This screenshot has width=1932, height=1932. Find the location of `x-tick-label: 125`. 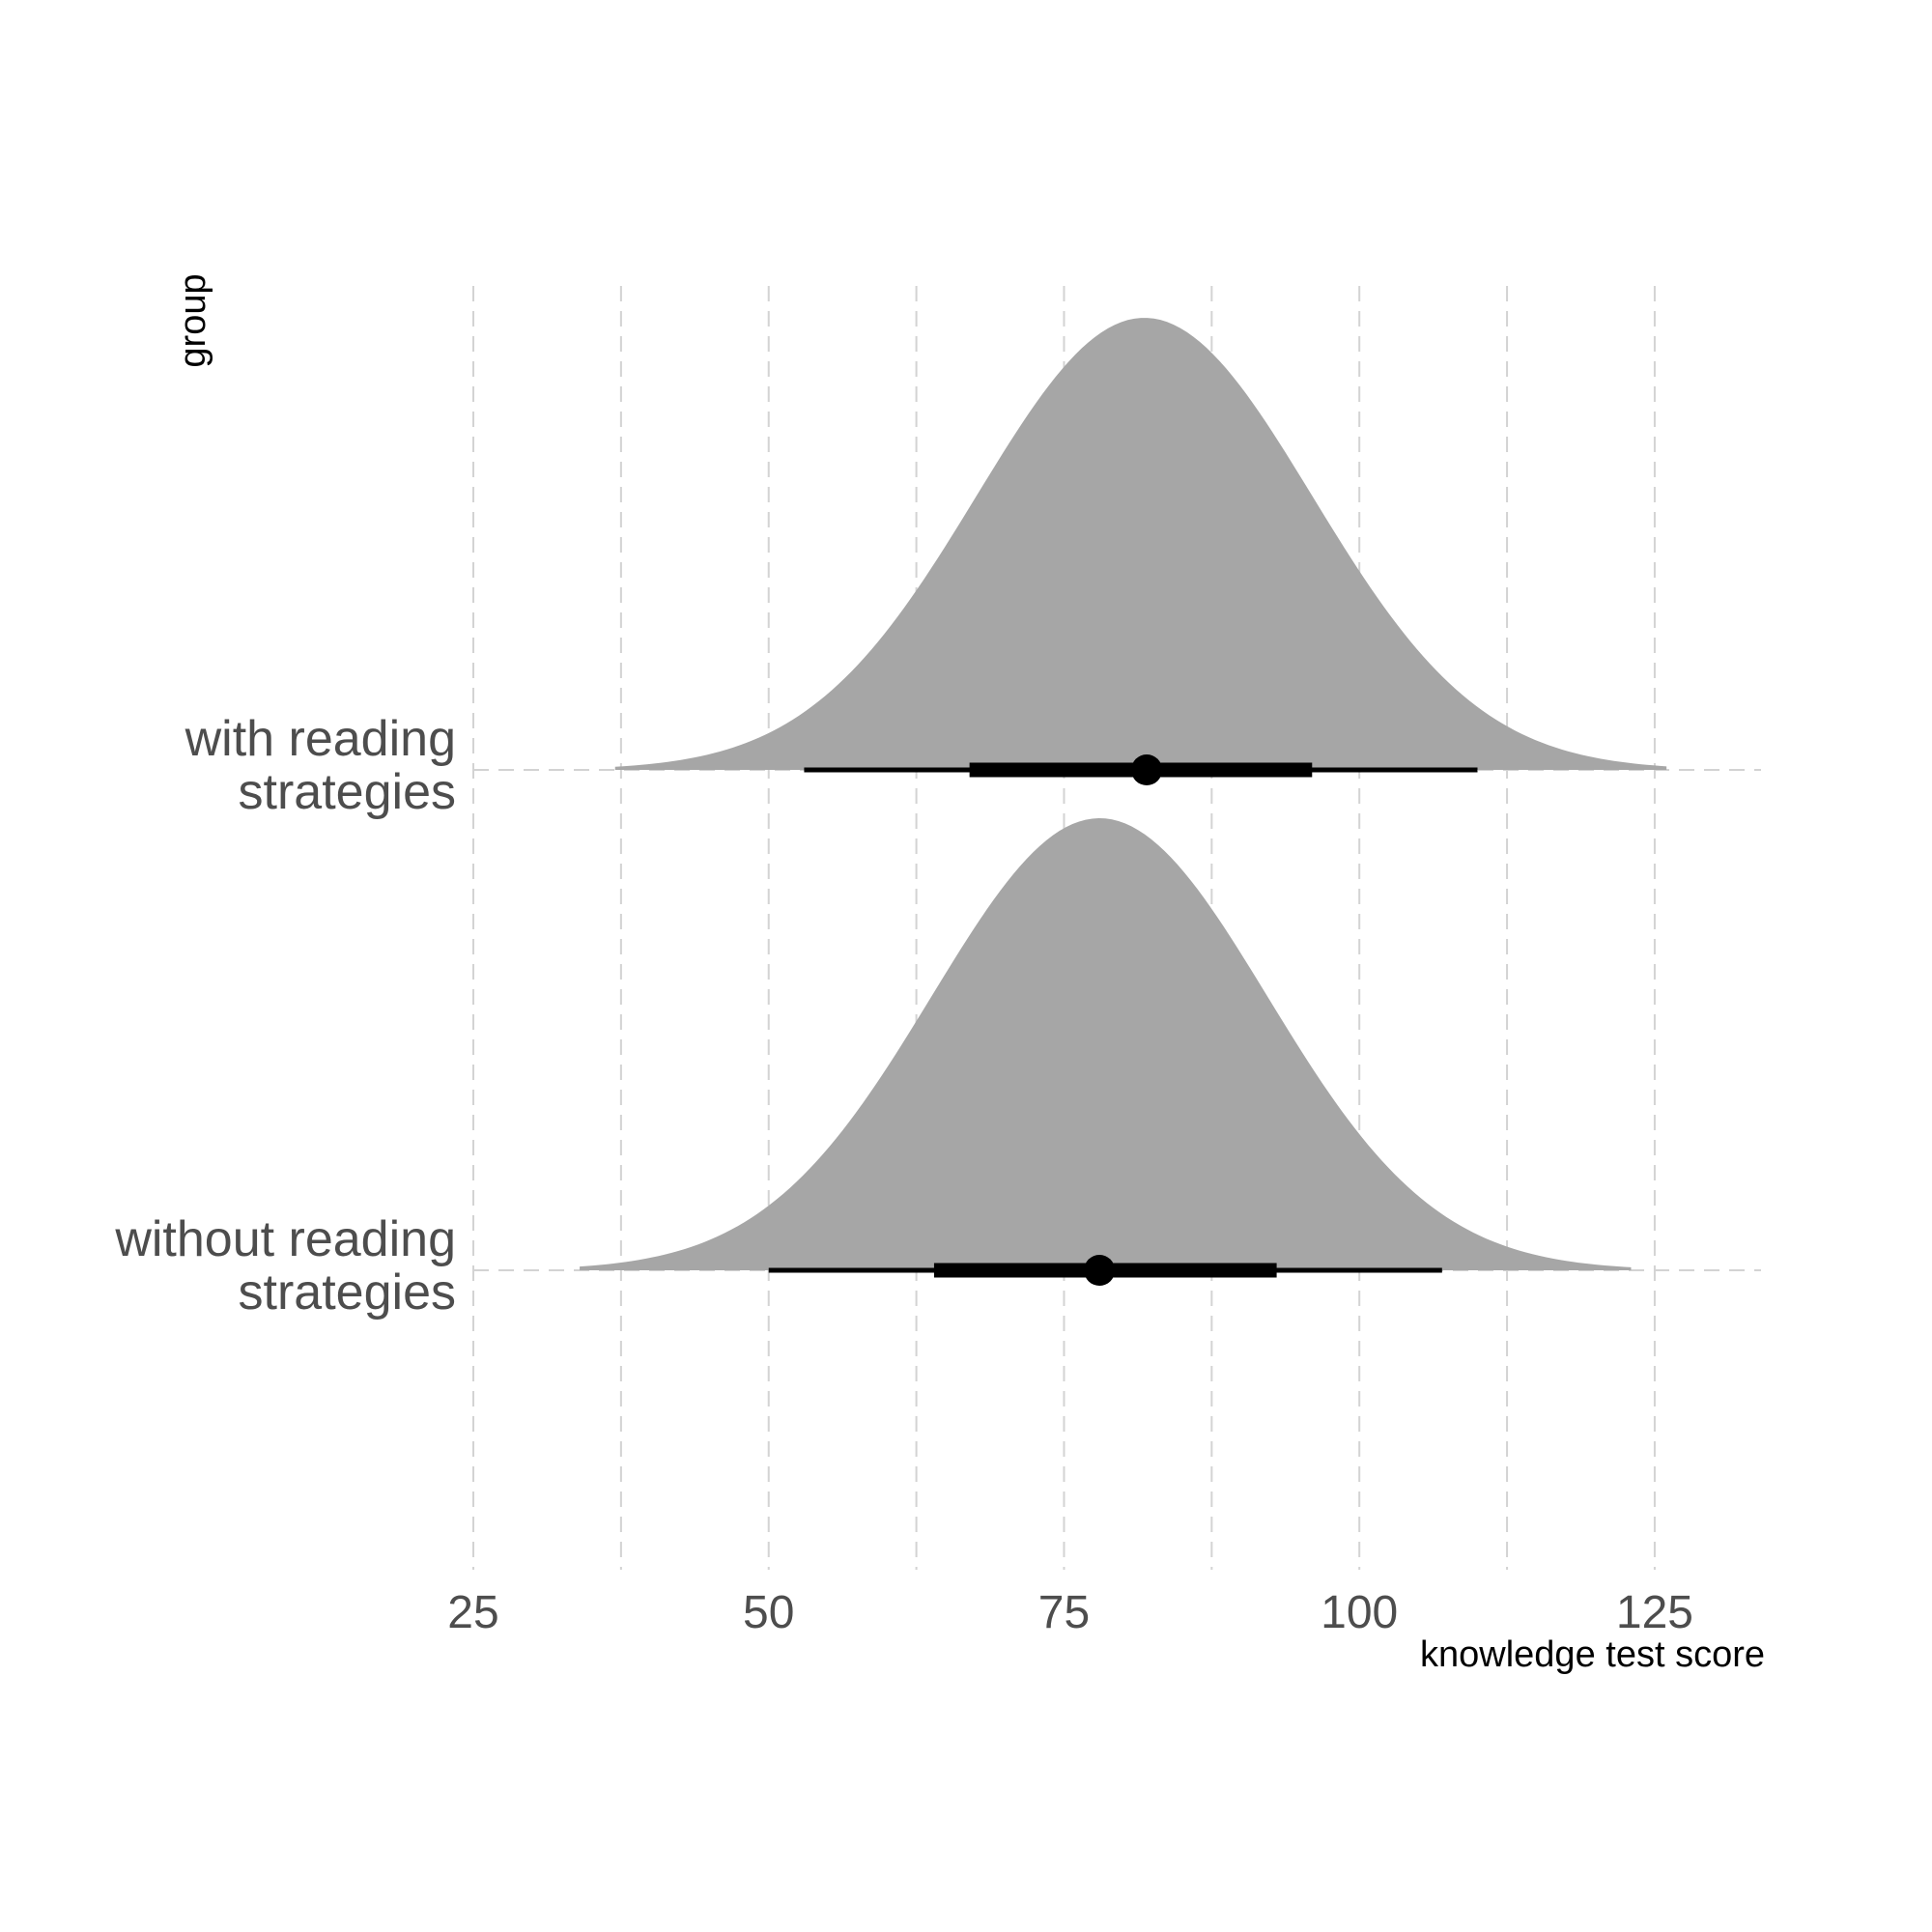

x-tick-label: 125 is located at coordinates (1654, 1612).